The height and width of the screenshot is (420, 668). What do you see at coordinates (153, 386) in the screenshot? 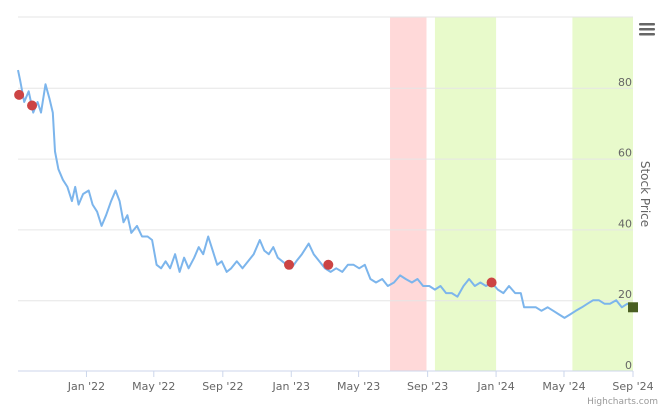
I see `x-tick-label-2: May '22` at bounding box center [153, 386].